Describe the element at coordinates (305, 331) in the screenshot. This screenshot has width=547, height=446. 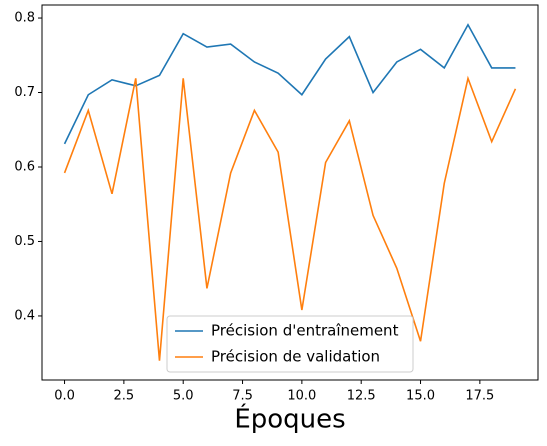
I see `legend-label: Précision d'entraînement` at that location.